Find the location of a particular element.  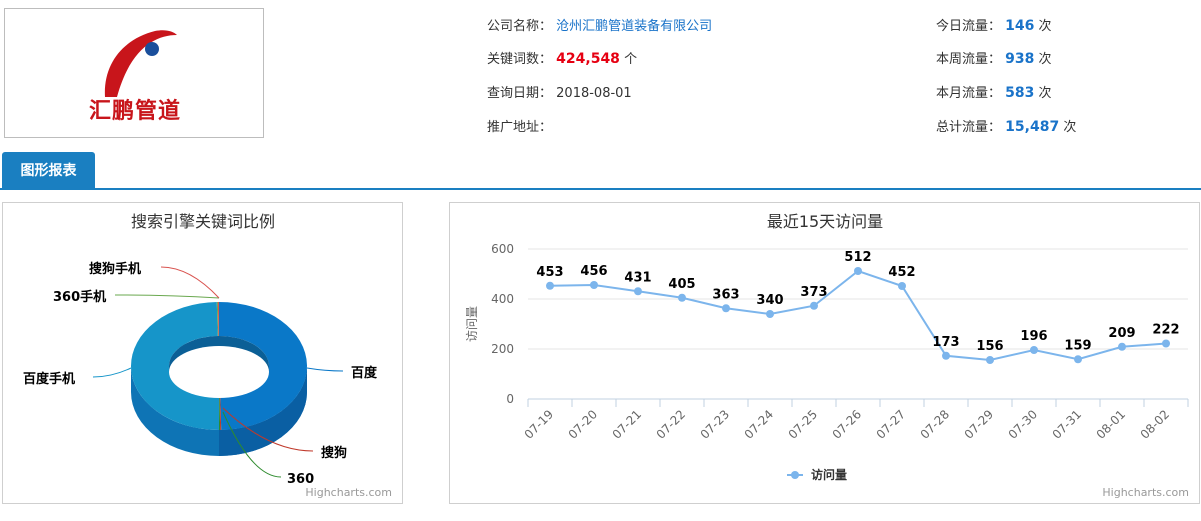

today-traffic: 146 is located at coordinates (1020, 26).